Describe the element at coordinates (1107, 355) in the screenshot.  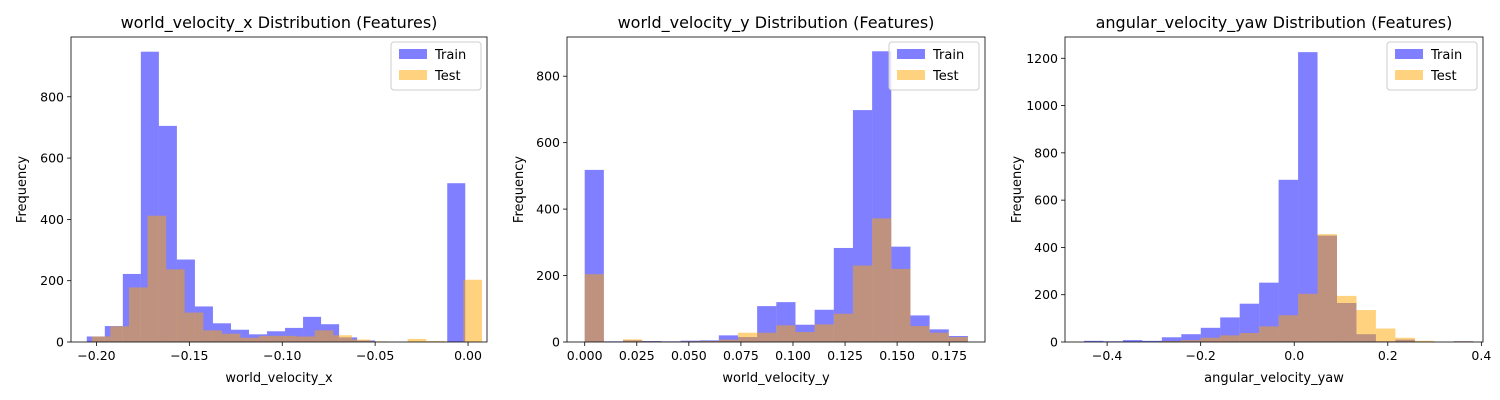
I see `x-tick-label: −0.4` at that location.